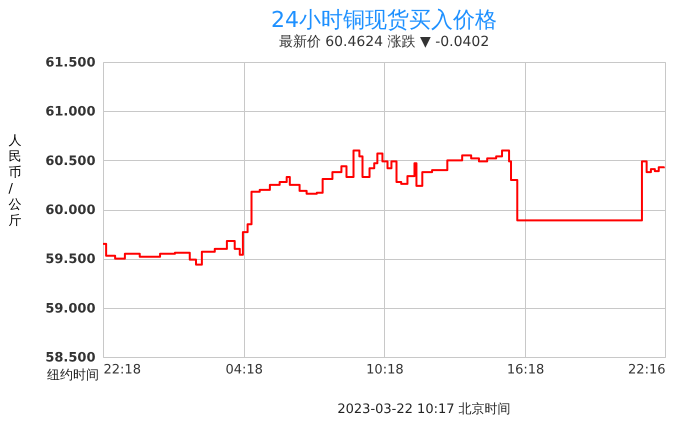 Image resolution: width=696 pixels, height=430 pixels. What do you see at coordinates (70, 260) in the screenshot?
I see `y-tick-label: 59.500` at bounding box center [70, 260].